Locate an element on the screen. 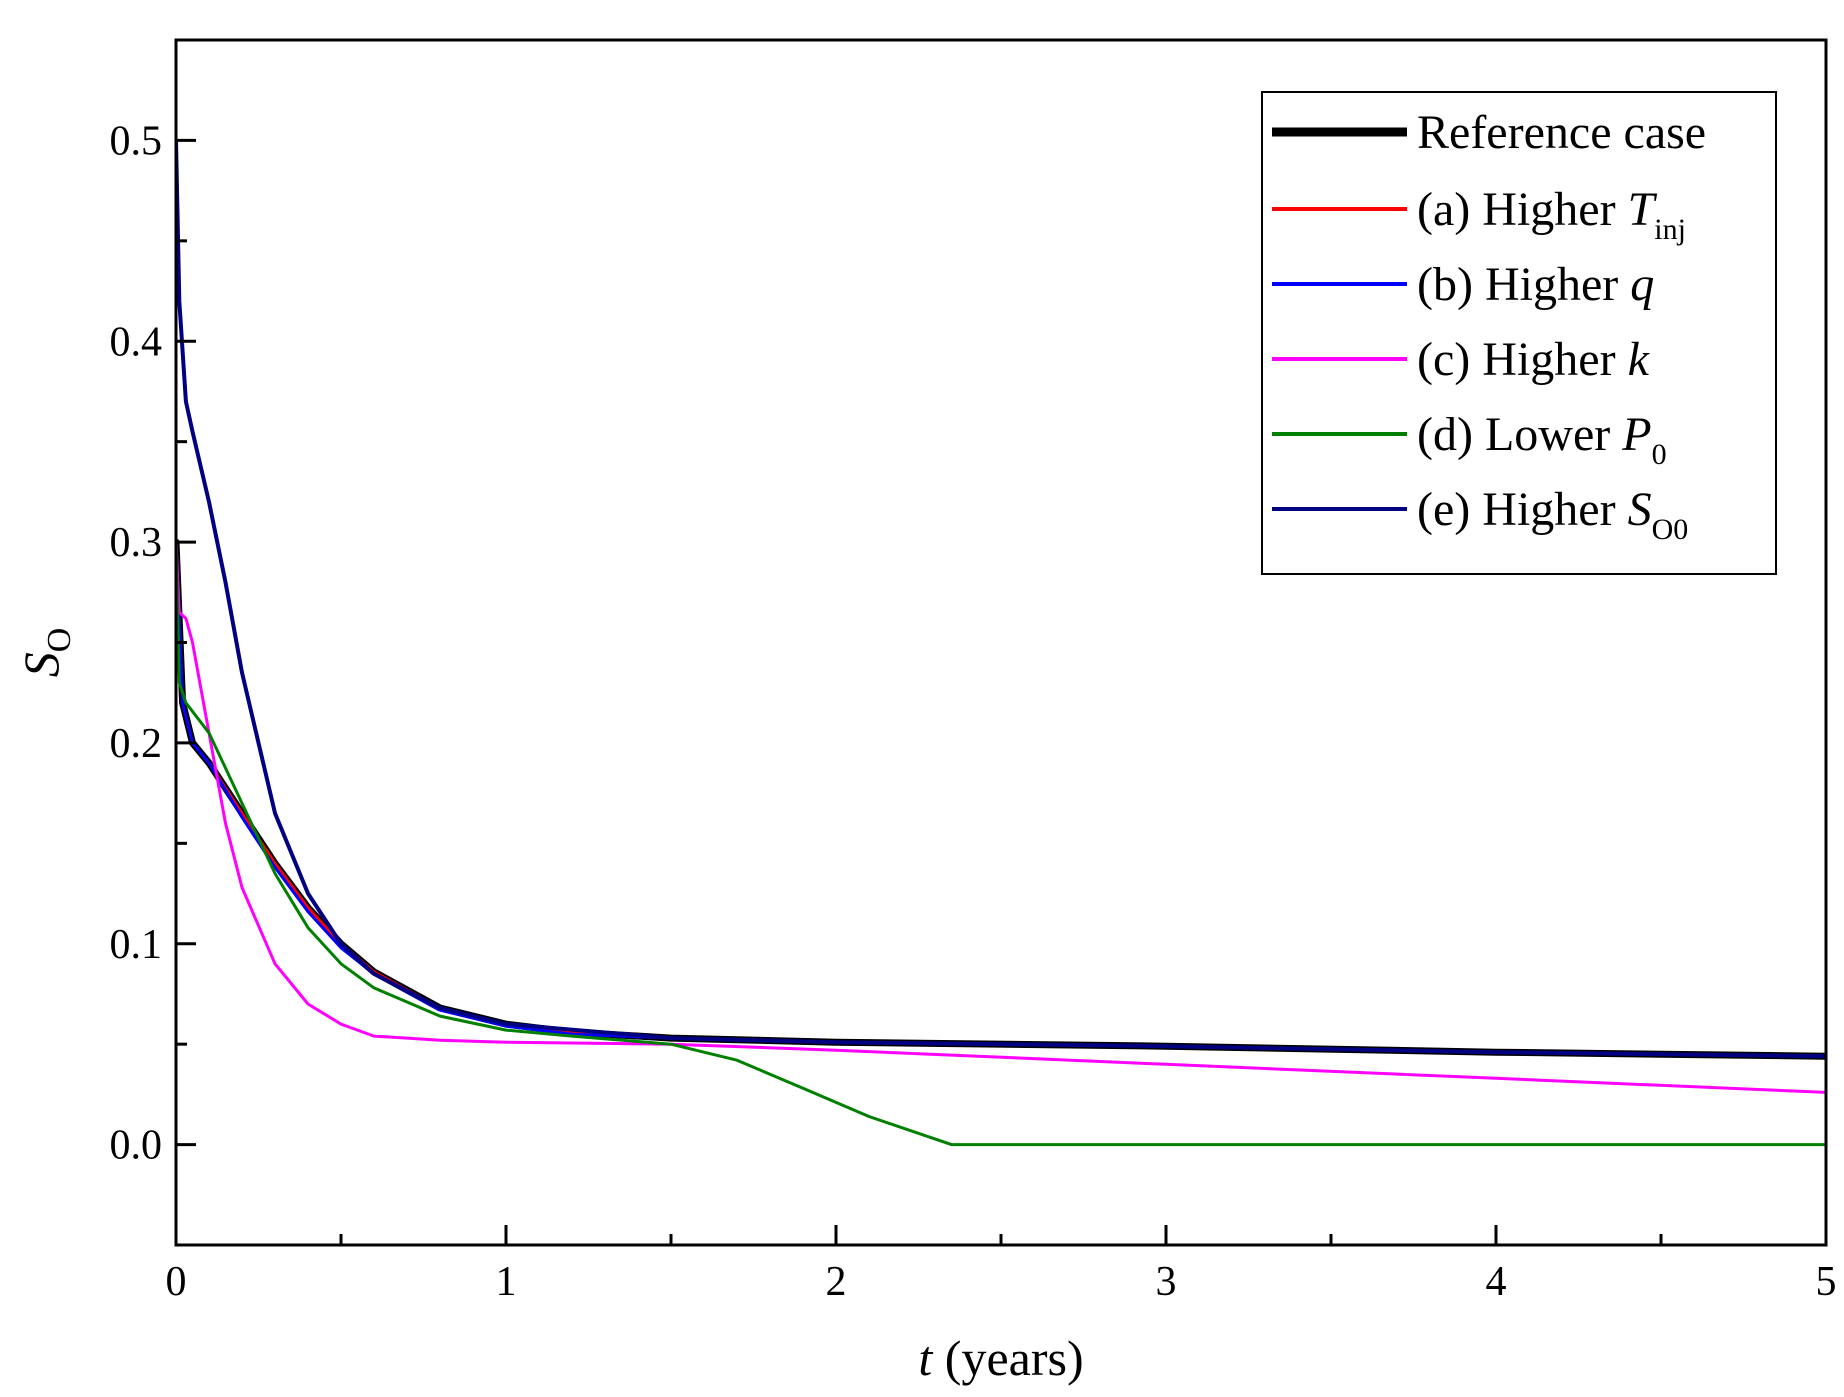  x-axis-title-var: t is located at coordinates (925, 1358).